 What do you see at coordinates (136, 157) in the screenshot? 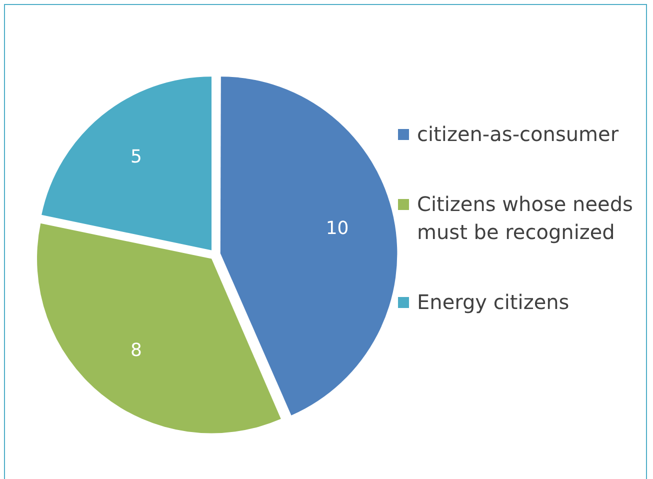
I see `data-label: 5` at bounding box center [136, 157].